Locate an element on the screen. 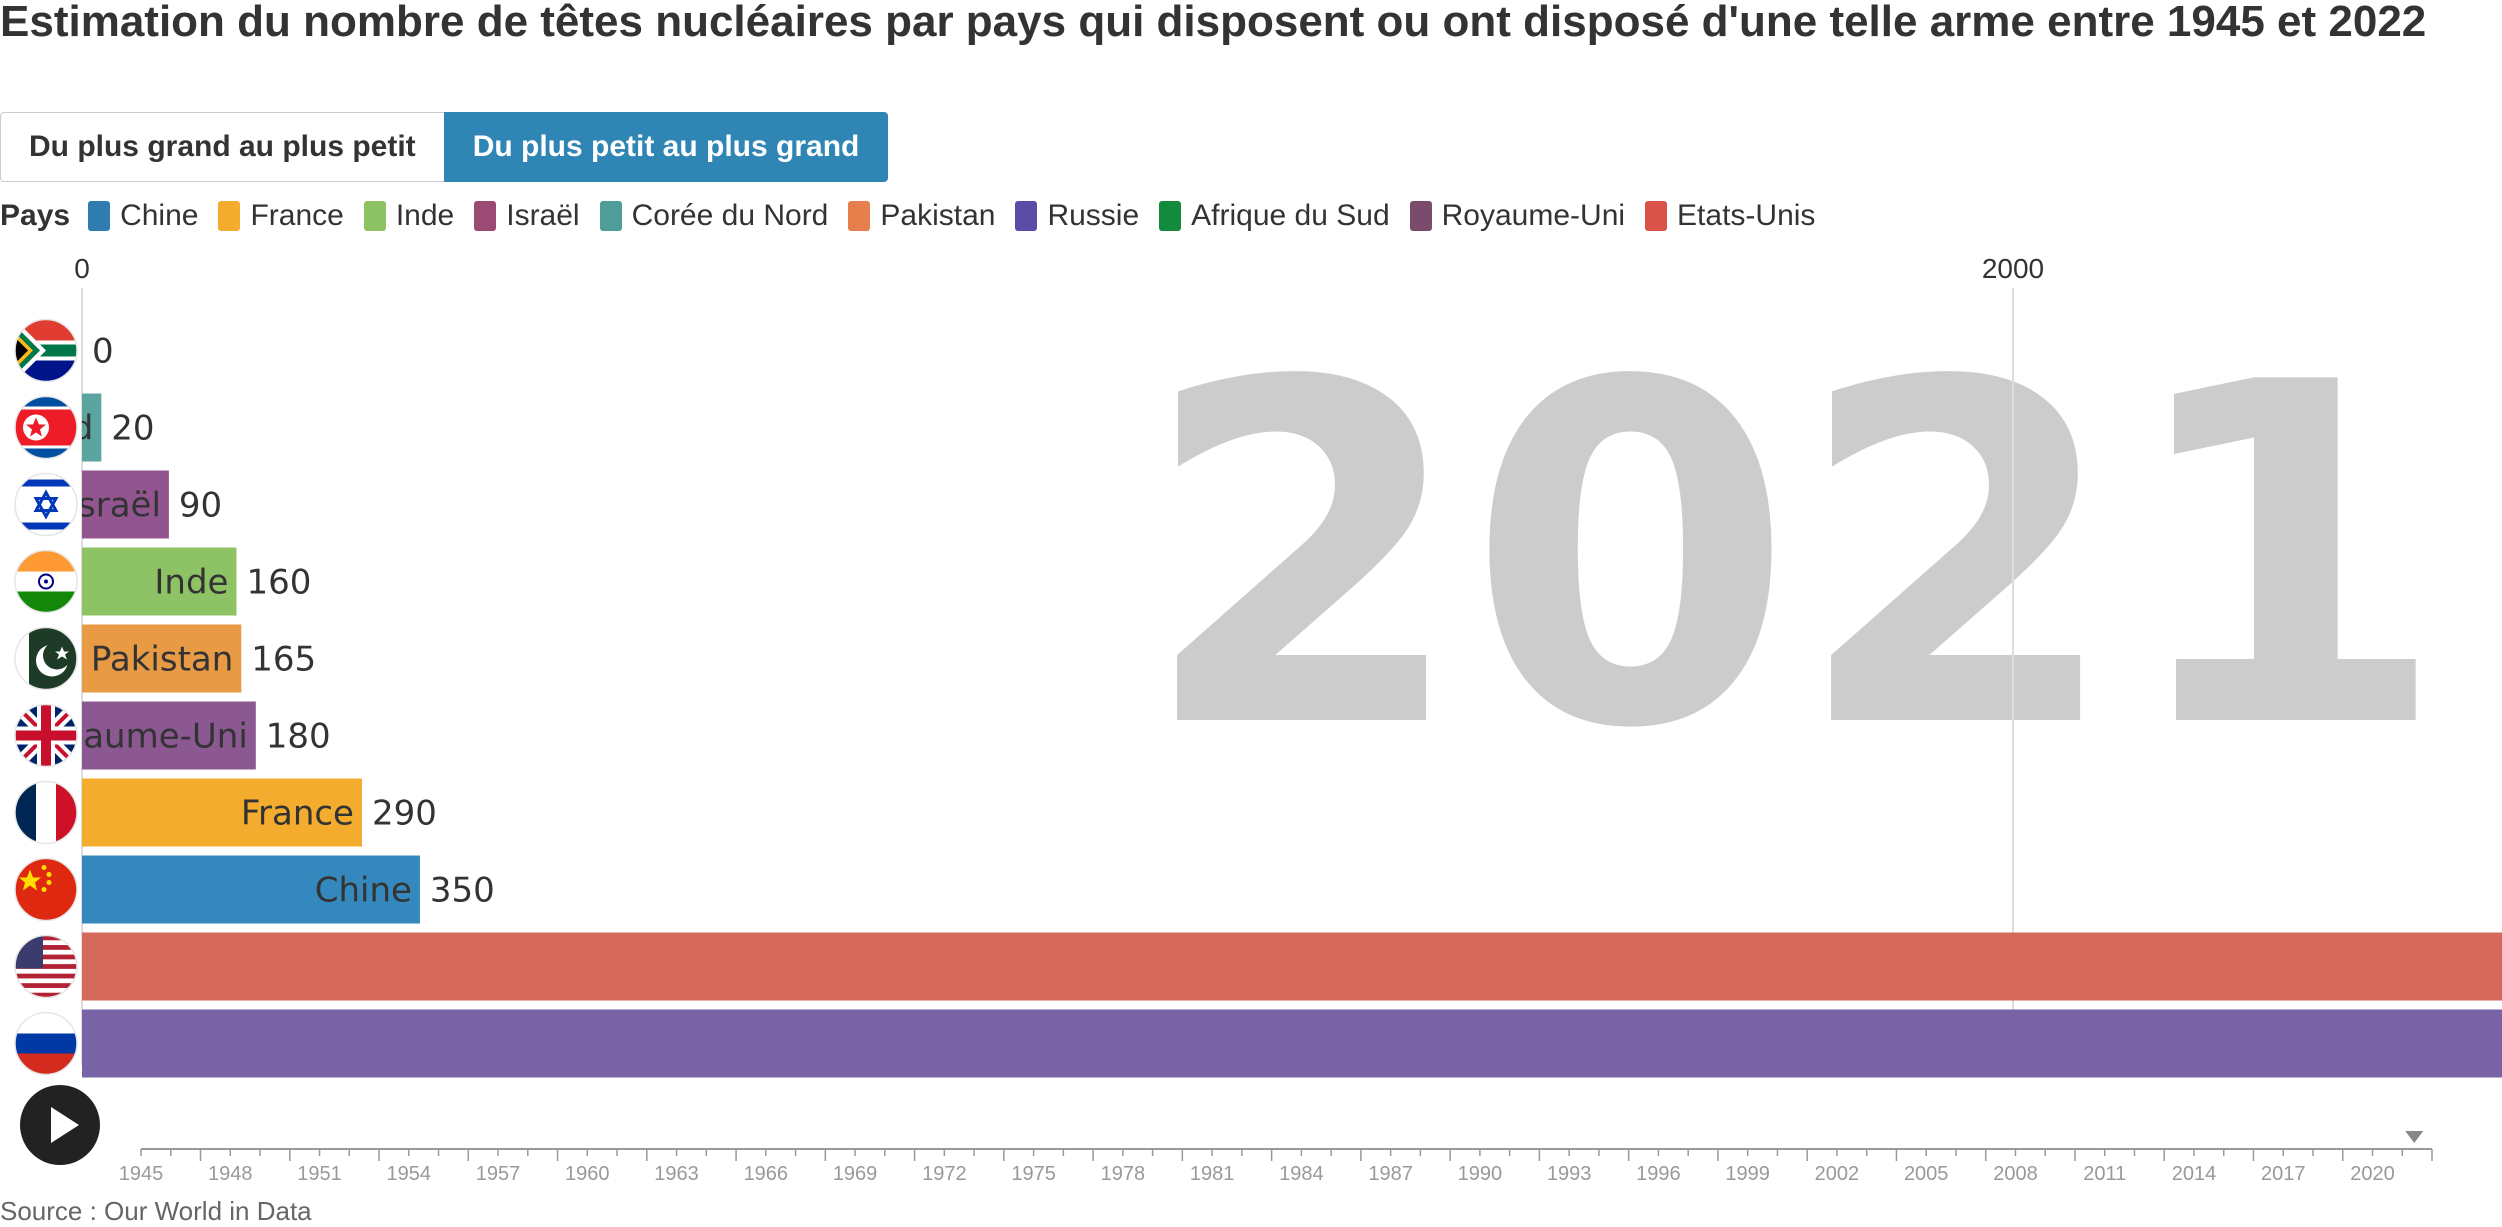 Image resolution: width=2502 pixels, height=1227 pixels. bar-row-4: Pakistan 165 is located at coordinates (165, 658).